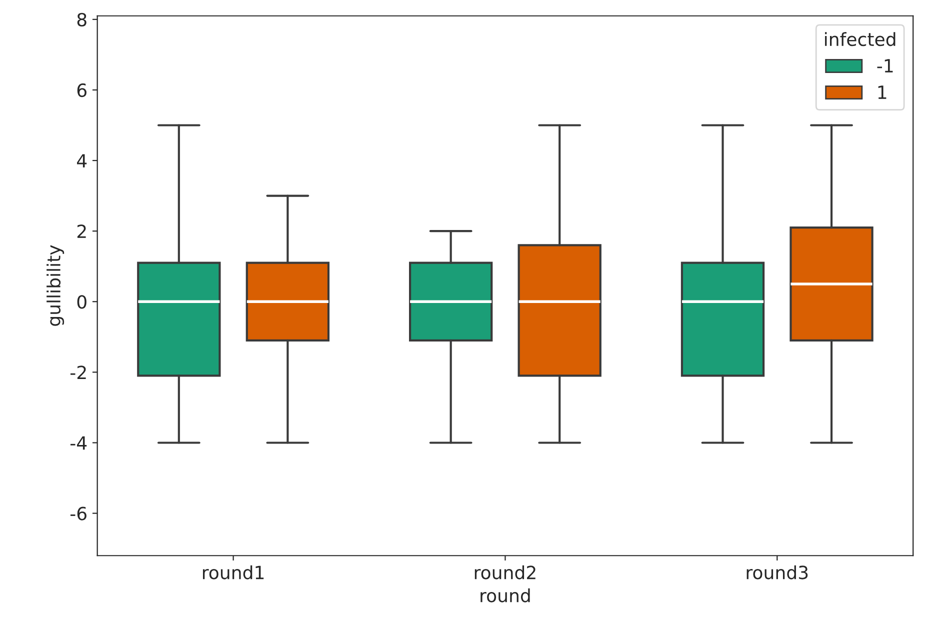 The width and height of the screenshot is (927, 635). I want to click on legend-label: 1, so click(882, 92).